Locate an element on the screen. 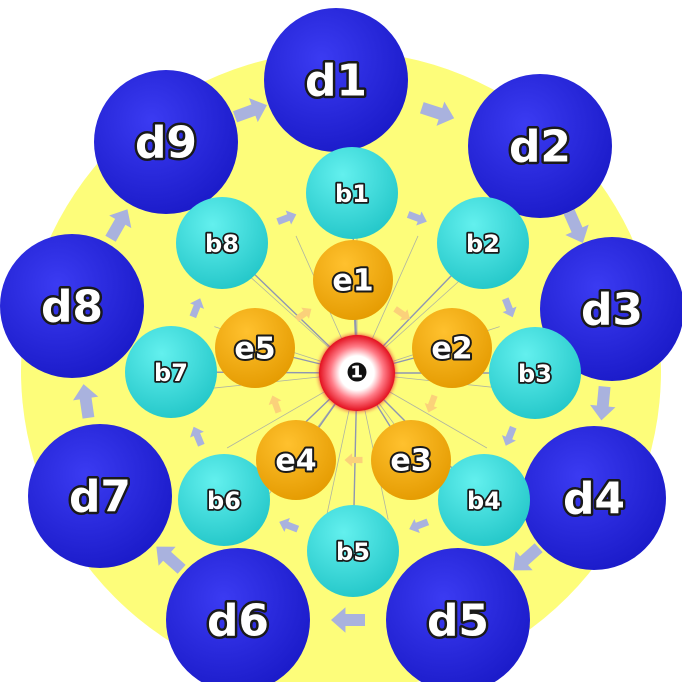 The image size is (682, 682). outer-node-label: d1 is located at coordinates (336, 81).